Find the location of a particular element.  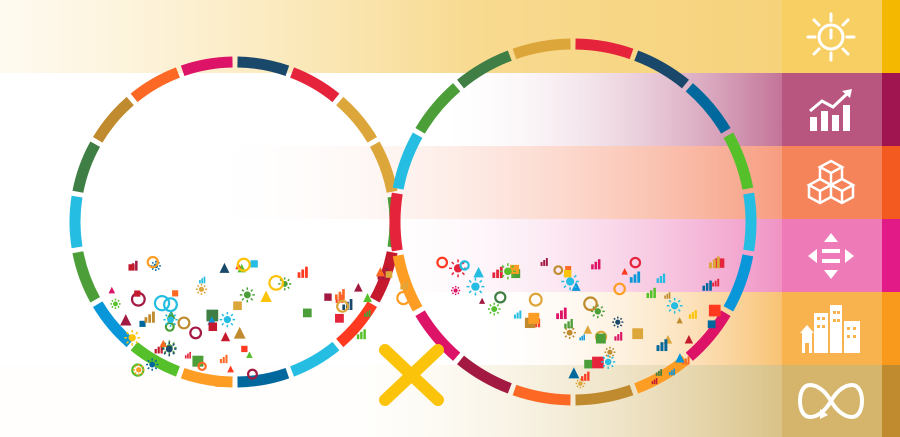

tile-growth is located at coordinates (841, 109).